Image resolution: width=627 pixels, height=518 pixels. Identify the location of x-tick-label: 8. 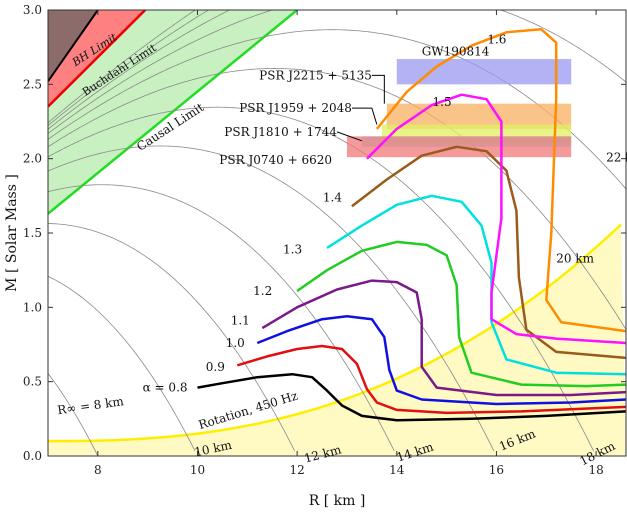
(98, 470).